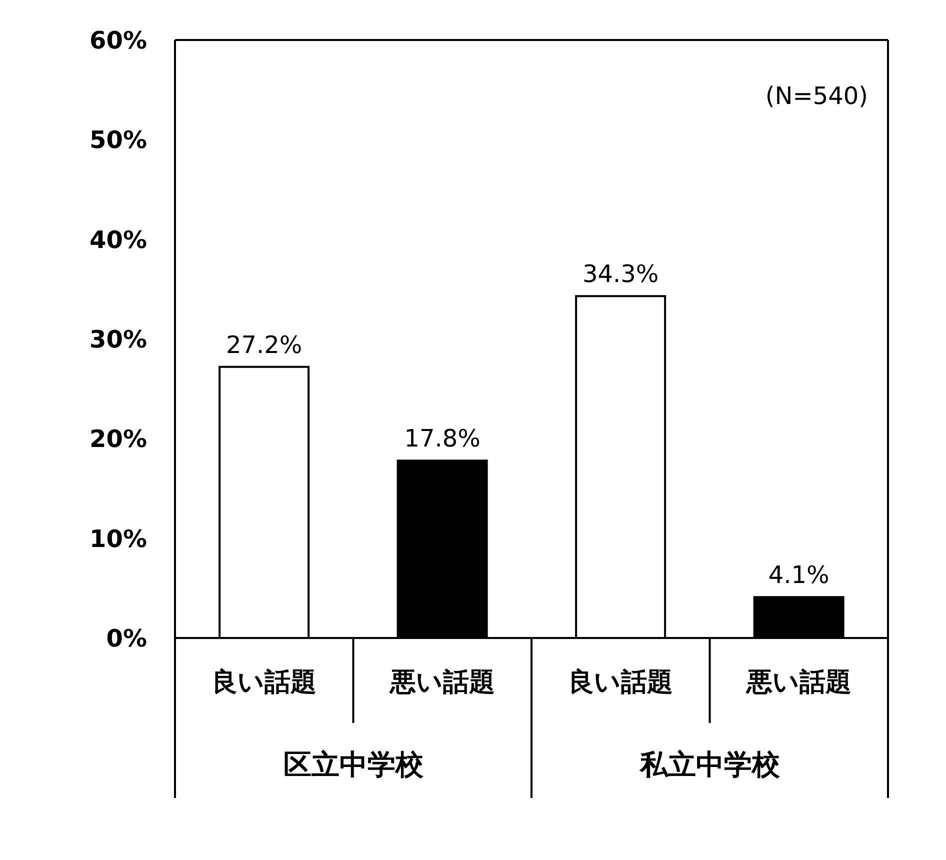 The height and width of the screenshot is (860, 946). What do you see at coordinates (118, 240) in the screenshot?
I see `y-tick-label: 40%` at bounding box center [118, 240].